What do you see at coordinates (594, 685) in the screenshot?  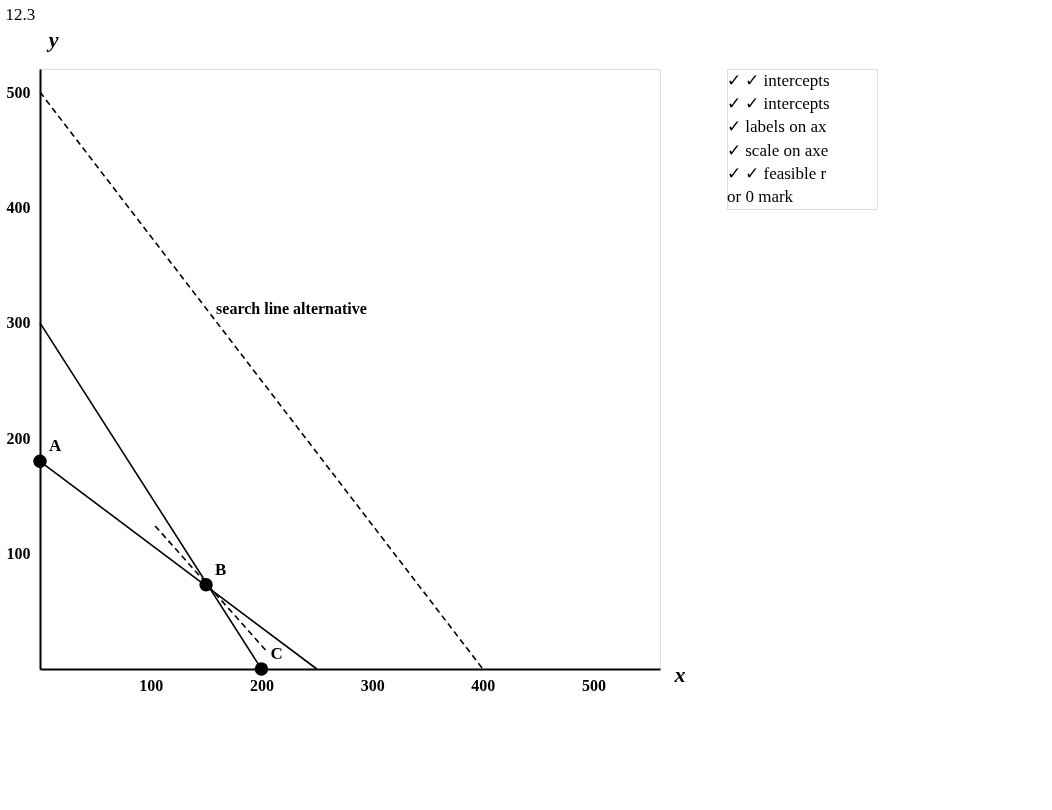 I see `x-tick-label: 500` at bounding box center [594, 685].